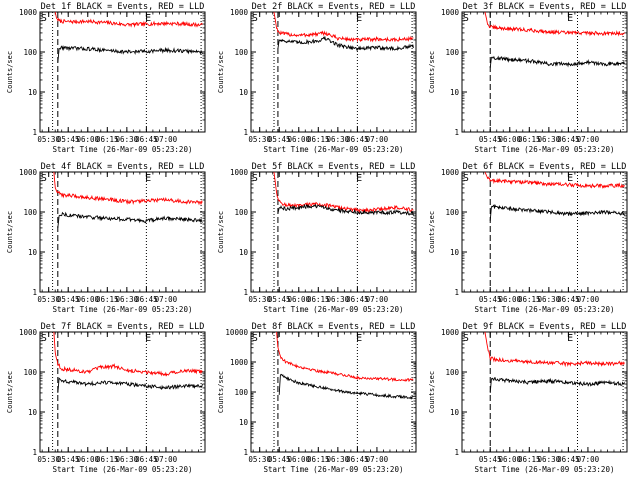 The width and height of the screenshot is (640, 480). What do you see at coordinates (545, 167) in the screenshot?
I see `panel-title: Det 6f BLACK = Events, RED = LLD` at bounding box center [545, 167].